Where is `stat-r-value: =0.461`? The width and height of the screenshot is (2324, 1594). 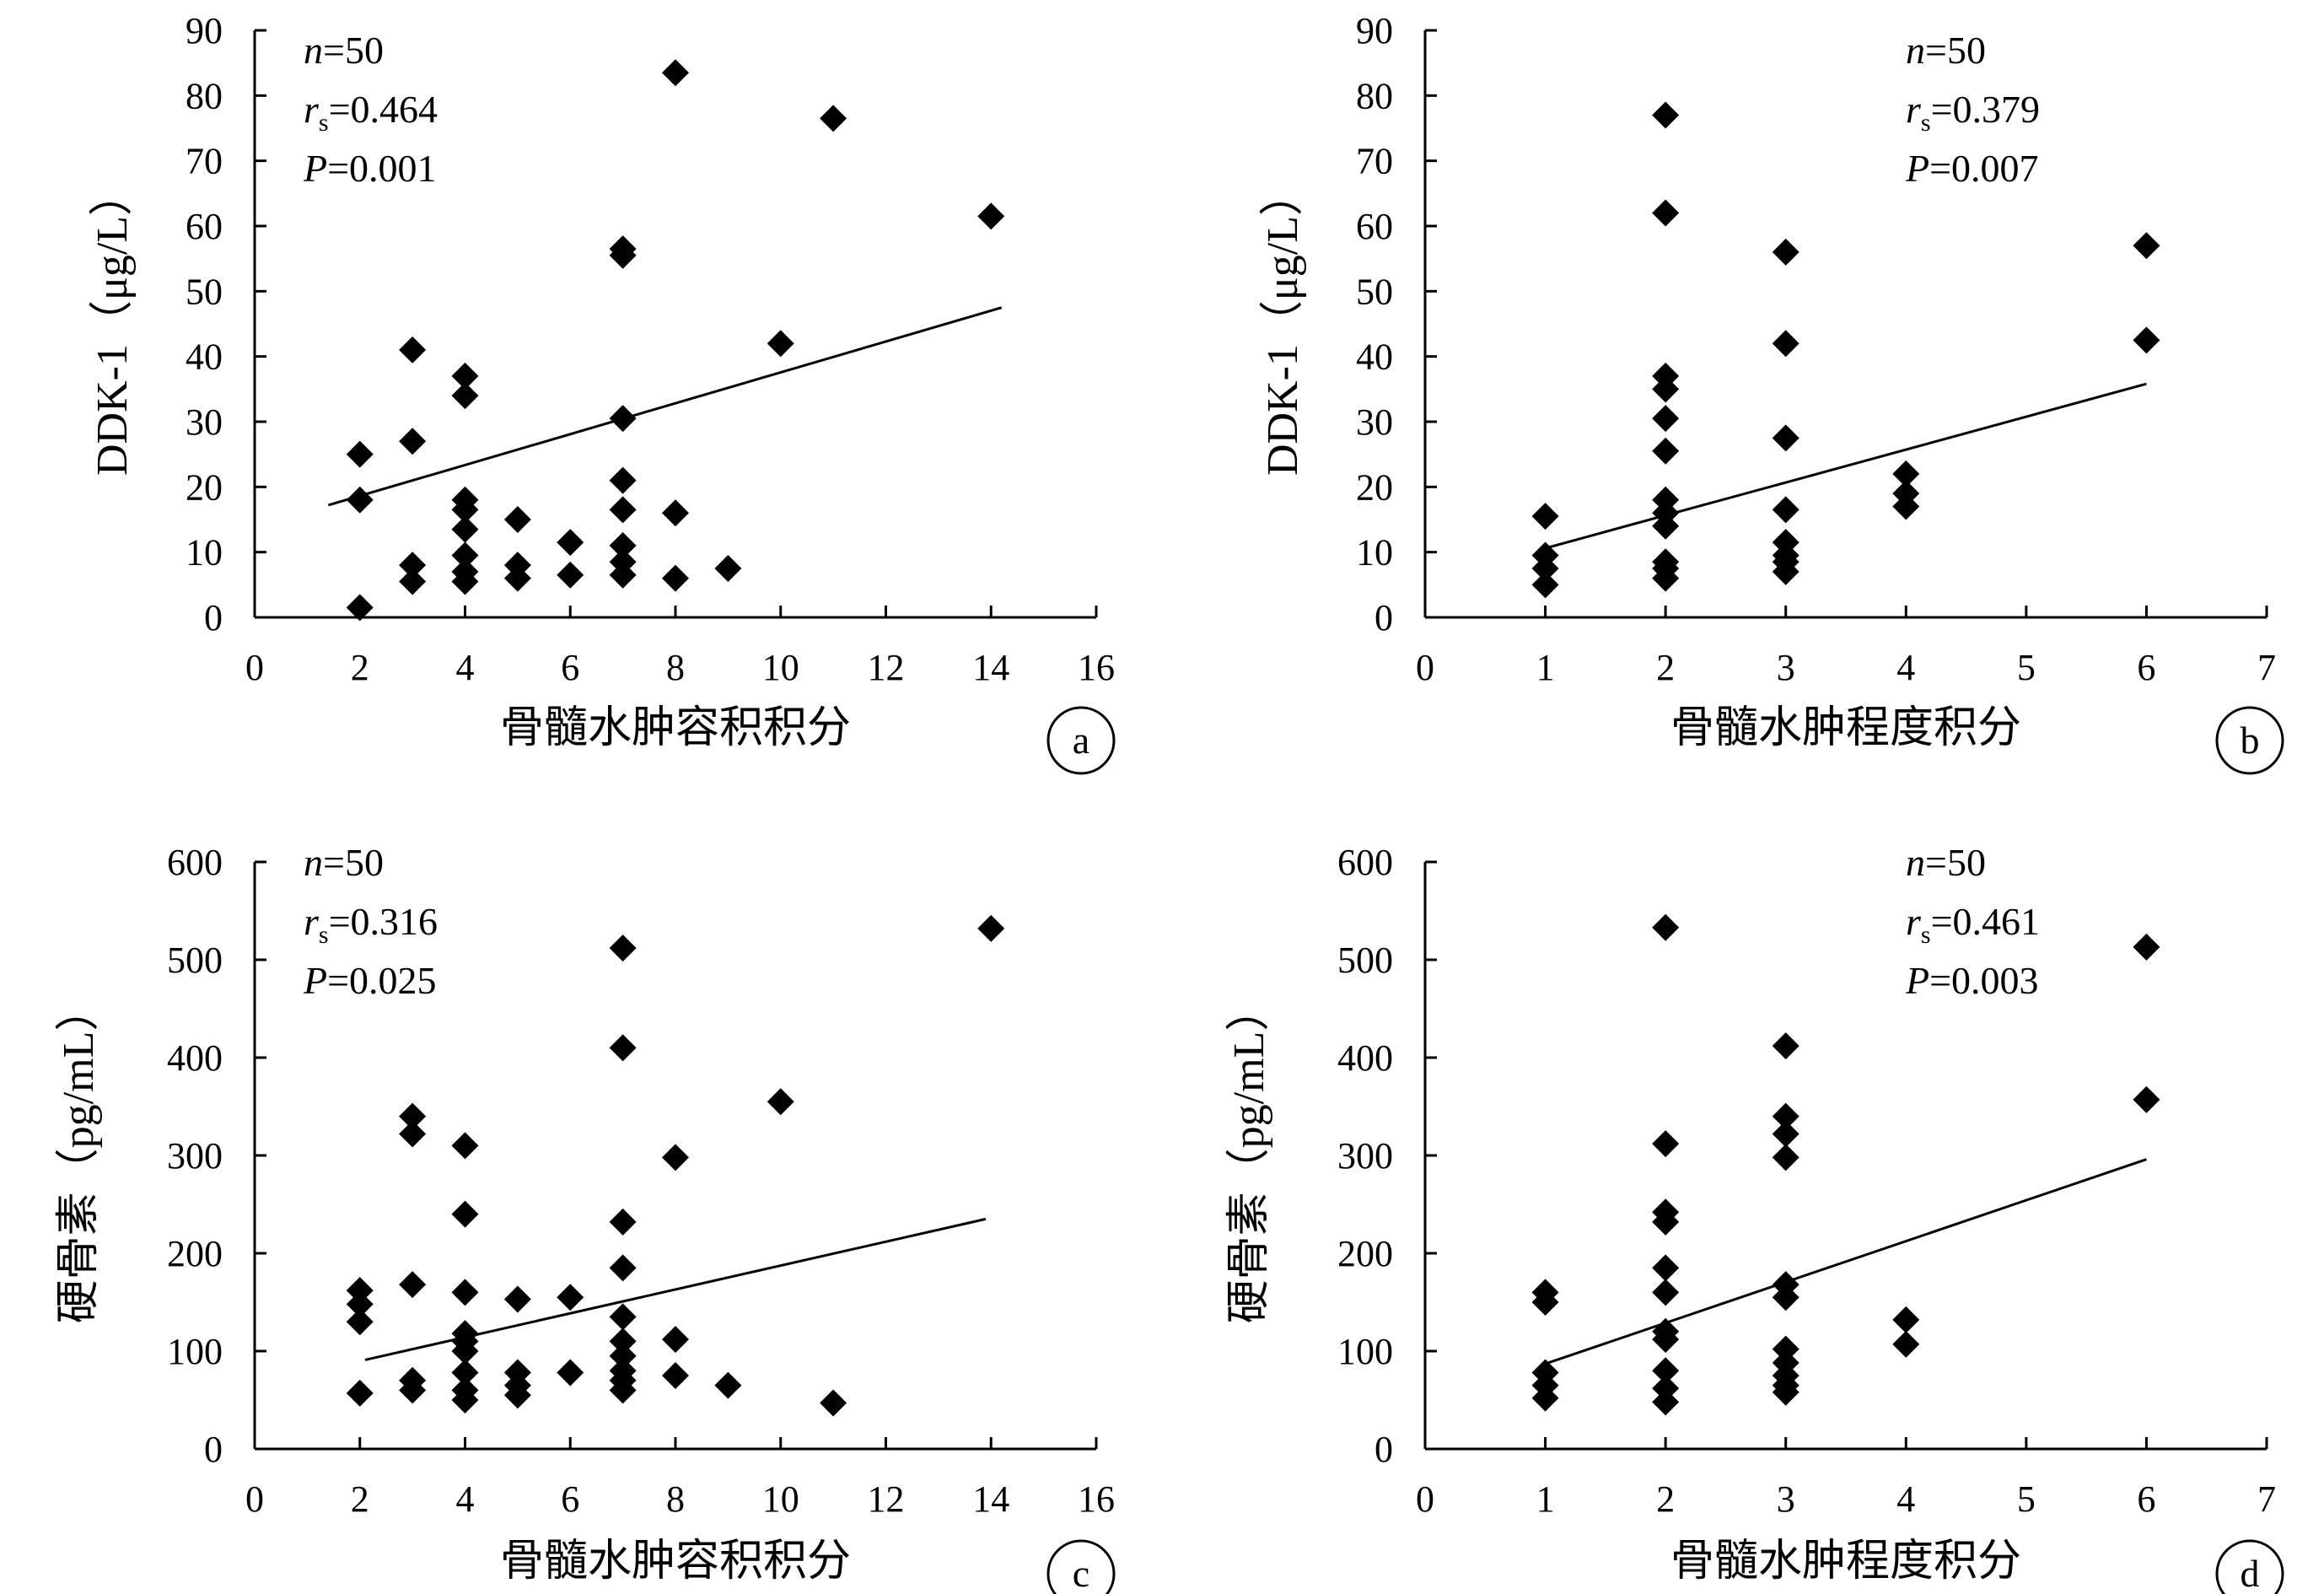
stat-r-value: =0.461 is located at coordinates (1985, 921).